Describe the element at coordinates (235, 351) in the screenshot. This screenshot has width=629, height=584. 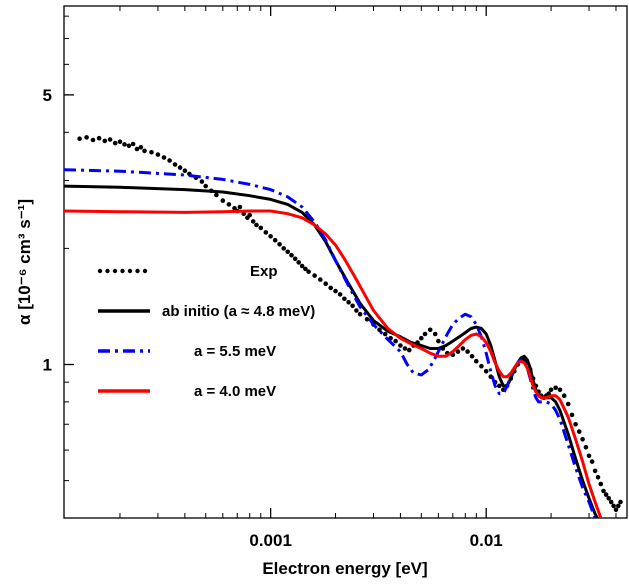
I see `legend-label: a = 5.5 meV` at that location.